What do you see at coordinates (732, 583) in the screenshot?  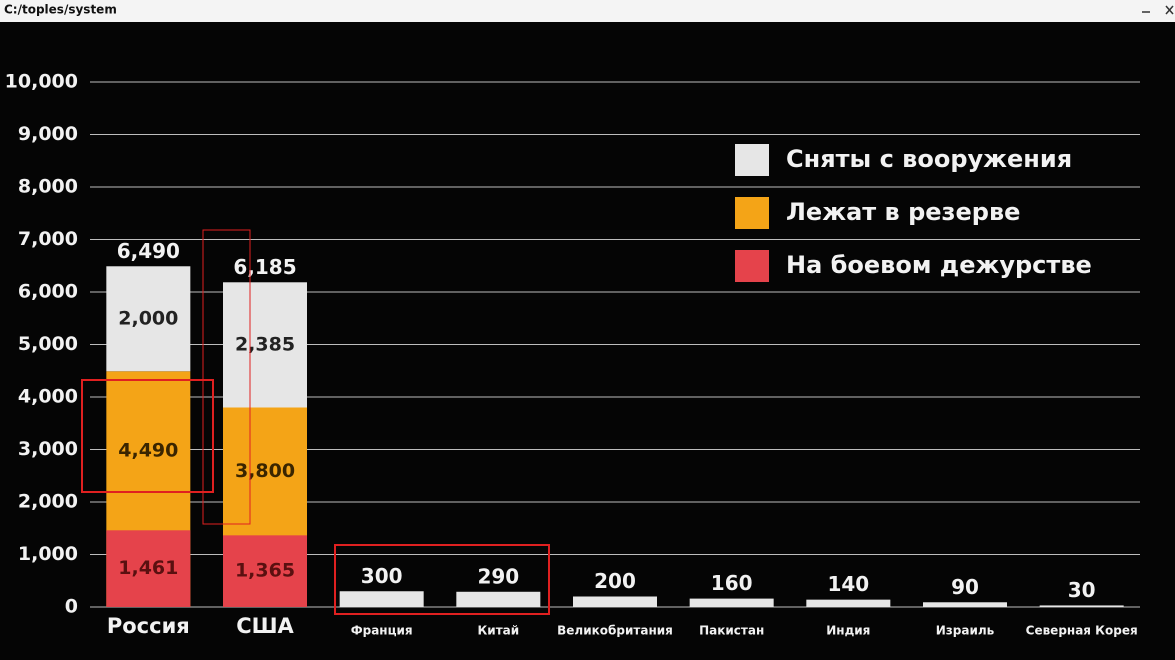 I see `total-label: 160` at bounding box center [732, 583].